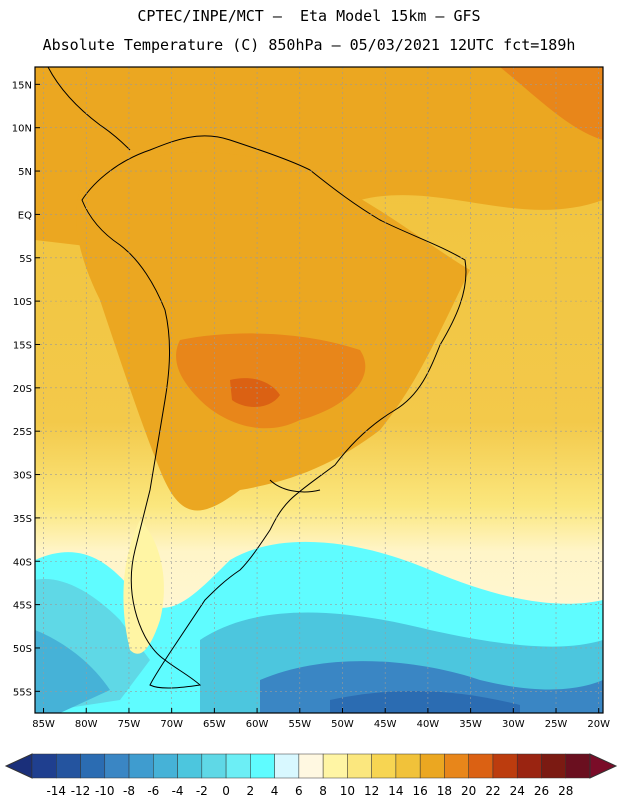  What do you see at coordinates (251, 791) in the screenshot?
I see `colorbar-label: 2` at bounding box center [251, 791].